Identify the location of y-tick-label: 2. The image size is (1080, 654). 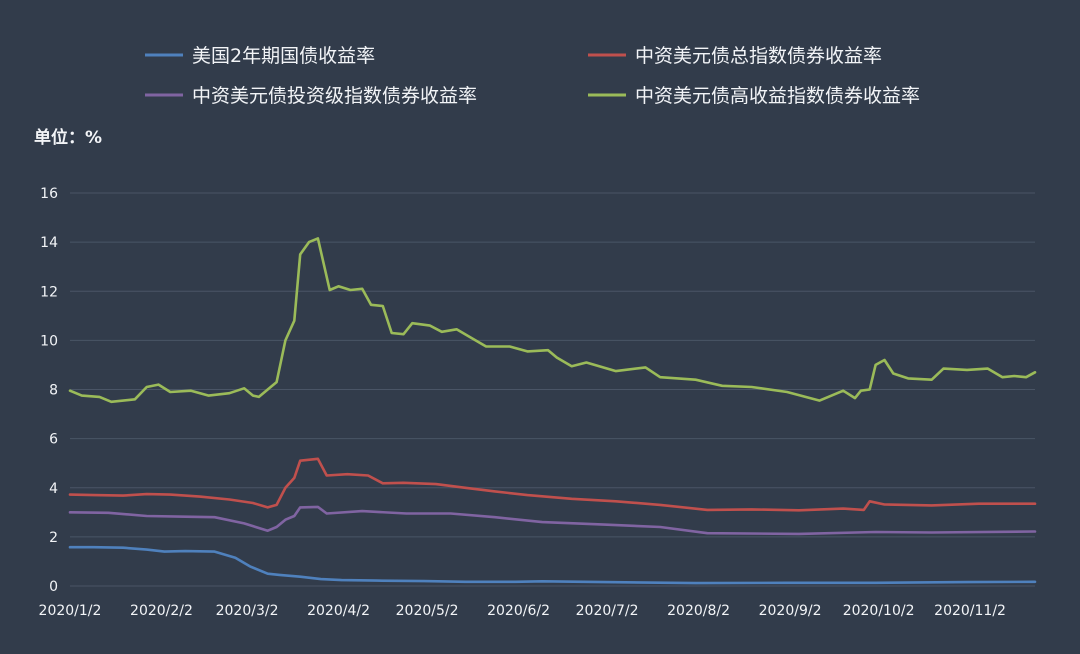
(53, 538).